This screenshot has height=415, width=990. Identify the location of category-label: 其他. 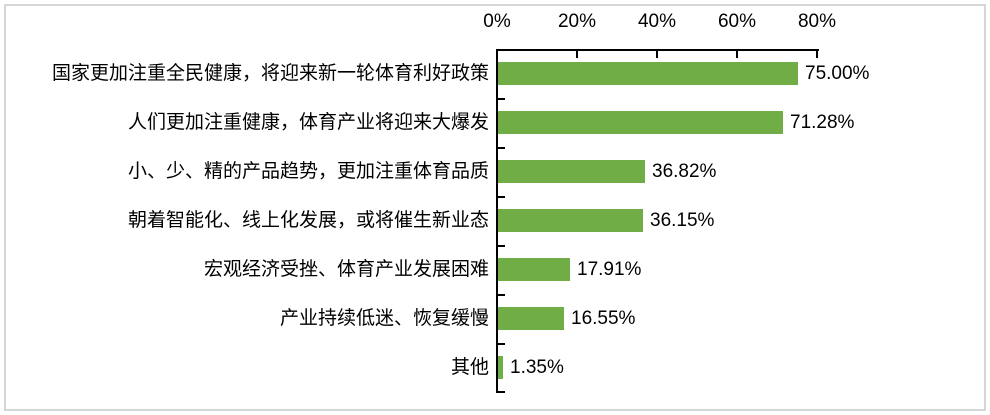
(469, 367).